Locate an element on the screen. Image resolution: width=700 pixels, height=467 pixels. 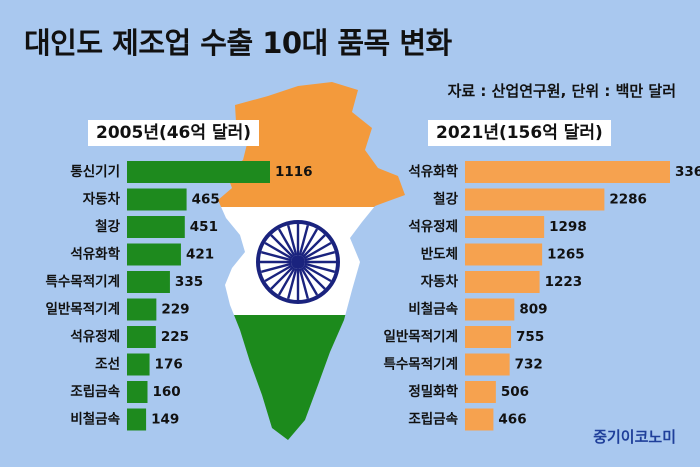
value-label: 732 is located at coordinates (529, 365).